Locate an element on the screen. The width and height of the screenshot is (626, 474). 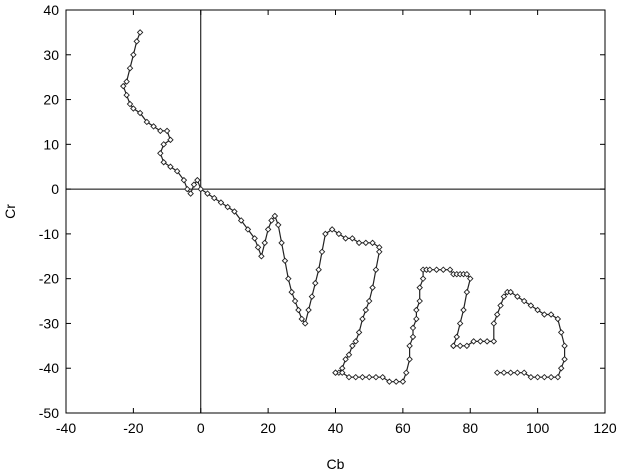
x-tick-label: 40 is located at coordinates (336, 428).